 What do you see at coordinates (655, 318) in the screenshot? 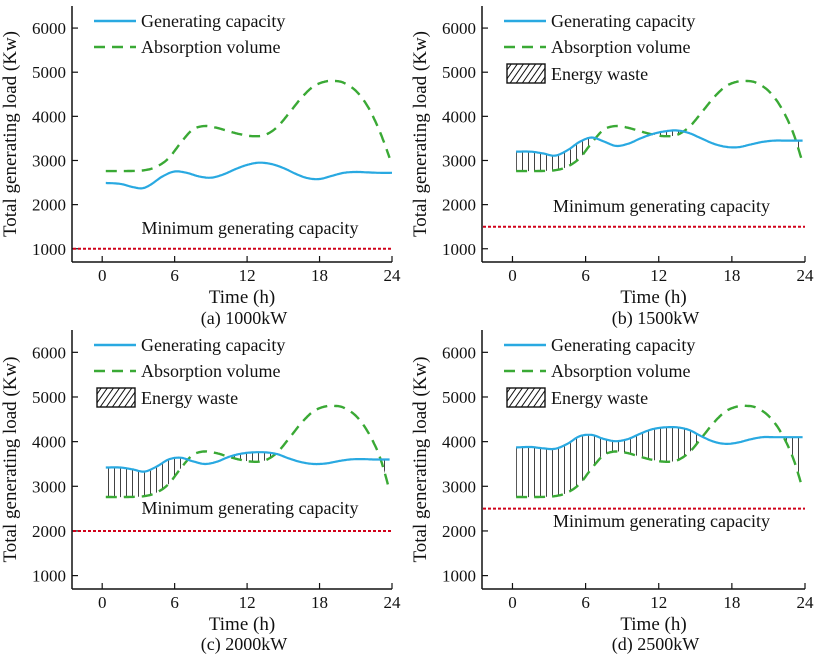
I see `panel-caption: (b) 1500kW` at bounding box center [655, 318].